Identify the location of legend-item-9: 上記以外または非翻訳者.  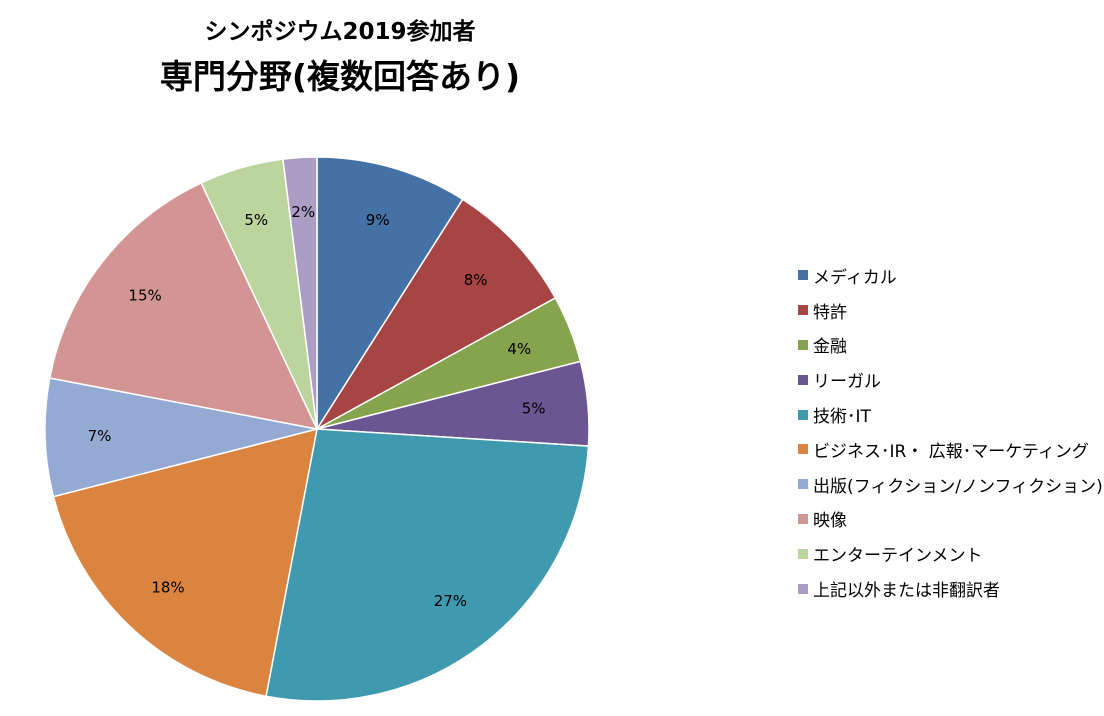
(950, 588).